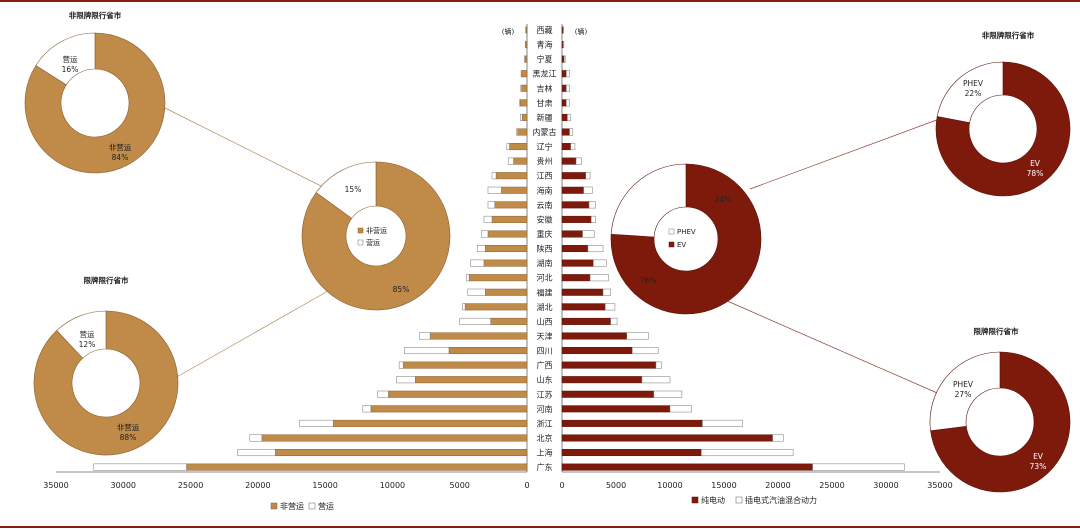 Image resolution: width=1080 pixels, height=530 pixels. I want to click on category-label: 辽宁, so click(545, 147).